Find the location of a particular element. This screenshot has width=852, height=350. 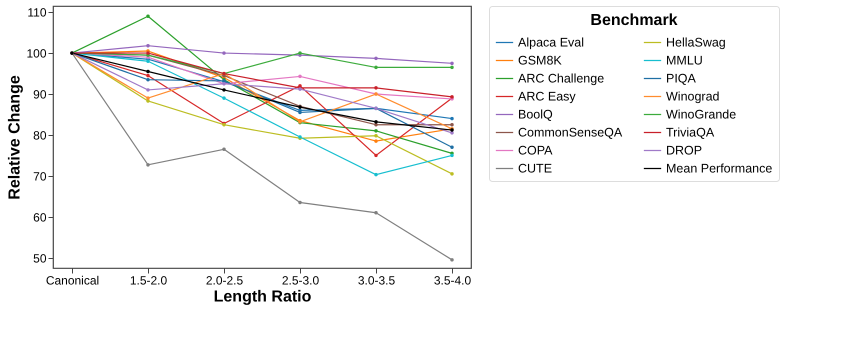

legend-label: GSM8K is located at coordinates (540, 61).